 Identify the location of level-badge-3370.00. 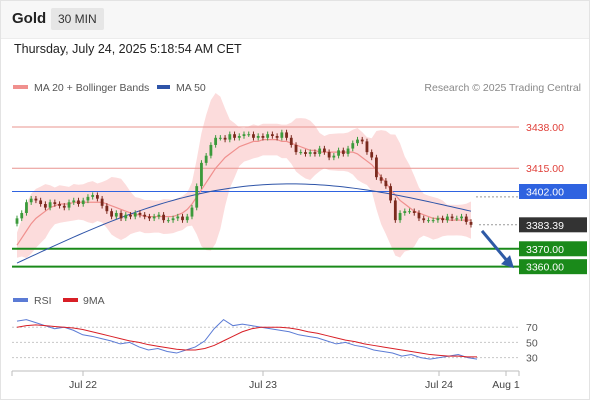
(553, 249).